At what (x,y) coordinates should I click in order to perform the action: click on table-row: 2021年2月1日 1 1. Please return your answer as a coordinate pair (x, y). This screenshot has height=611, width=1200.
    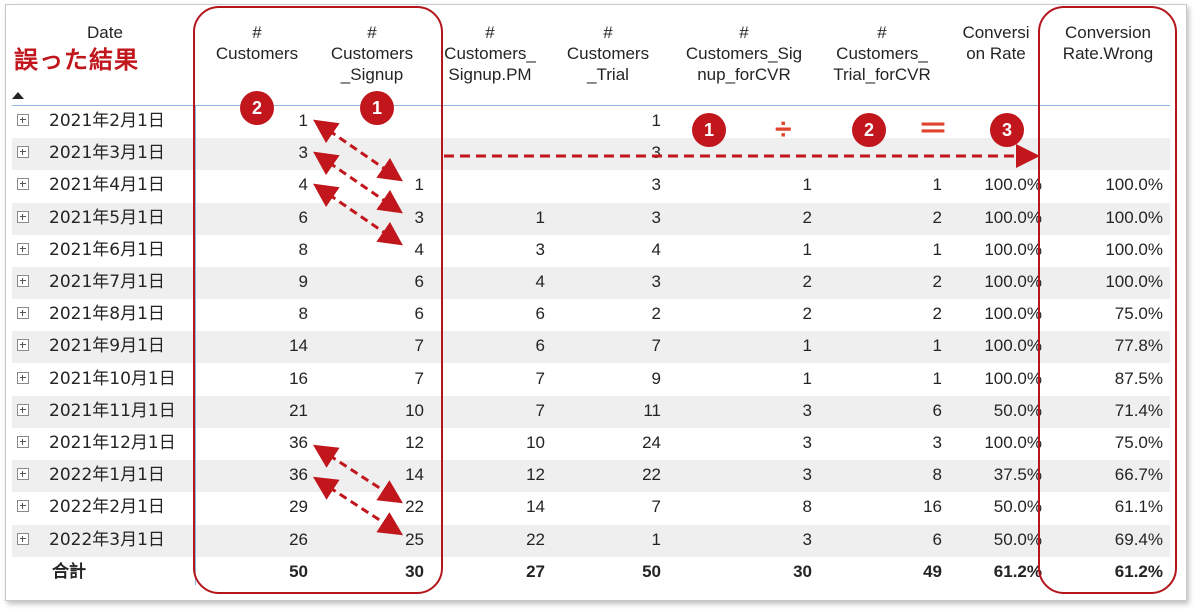
    Looking at the image, I should click on (591, 122).